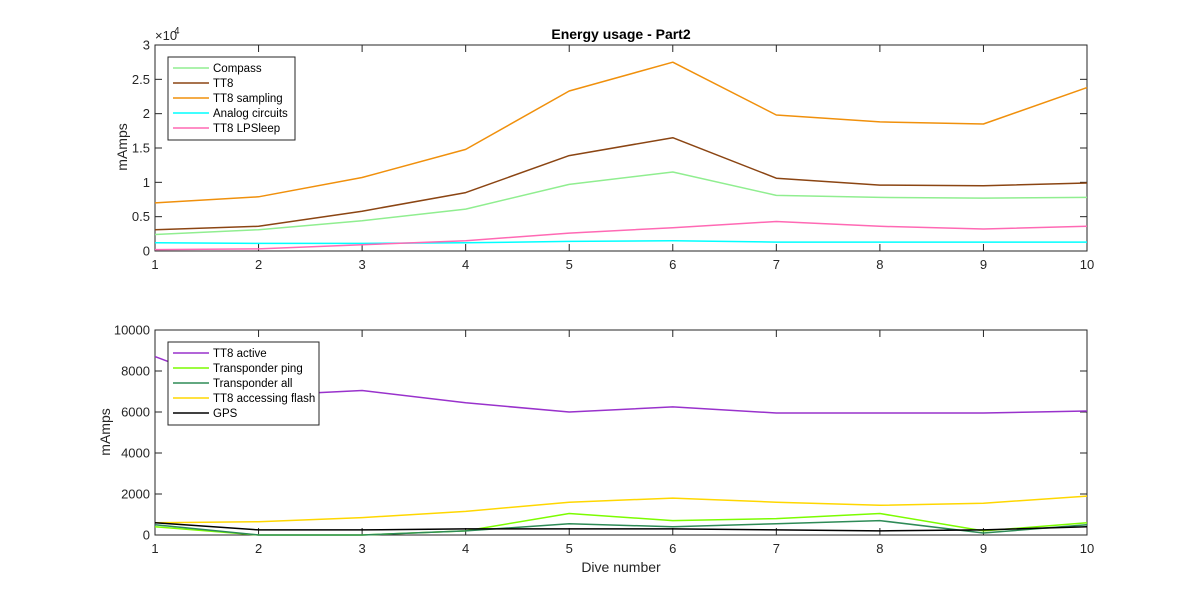 The height and width of the screenshot is (601, 1200). What do you see at coordinates (621, 567) in the screenshot?
I see `x-axis-label: Dive number` at bounding box center [621, 567].